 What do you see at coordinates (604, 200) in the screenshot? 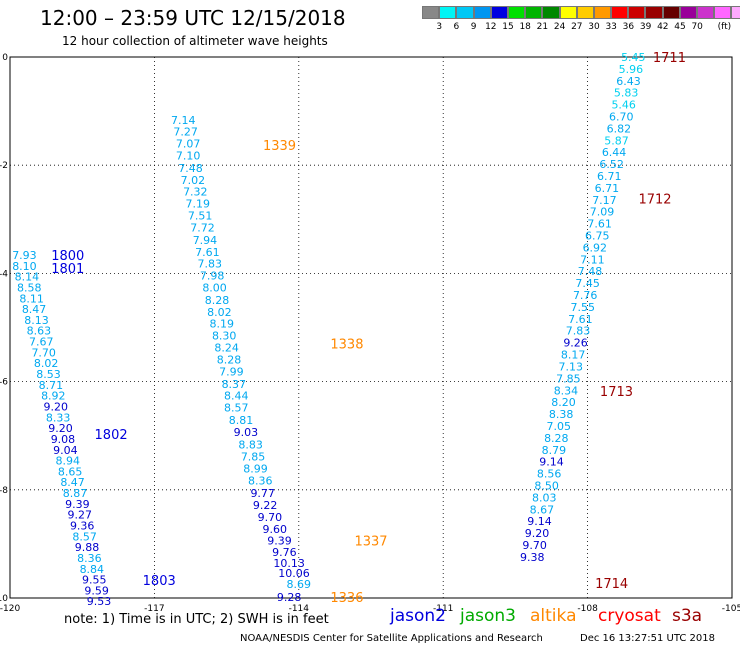
I see `wave-height-value: 7.17` at bounding box center [604, 200].